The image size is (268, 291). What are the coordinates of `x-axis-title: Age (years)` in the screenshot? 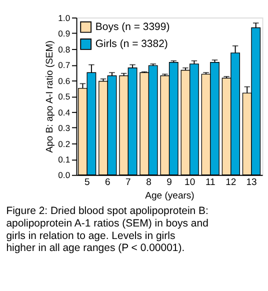 It's located at (169, 196).